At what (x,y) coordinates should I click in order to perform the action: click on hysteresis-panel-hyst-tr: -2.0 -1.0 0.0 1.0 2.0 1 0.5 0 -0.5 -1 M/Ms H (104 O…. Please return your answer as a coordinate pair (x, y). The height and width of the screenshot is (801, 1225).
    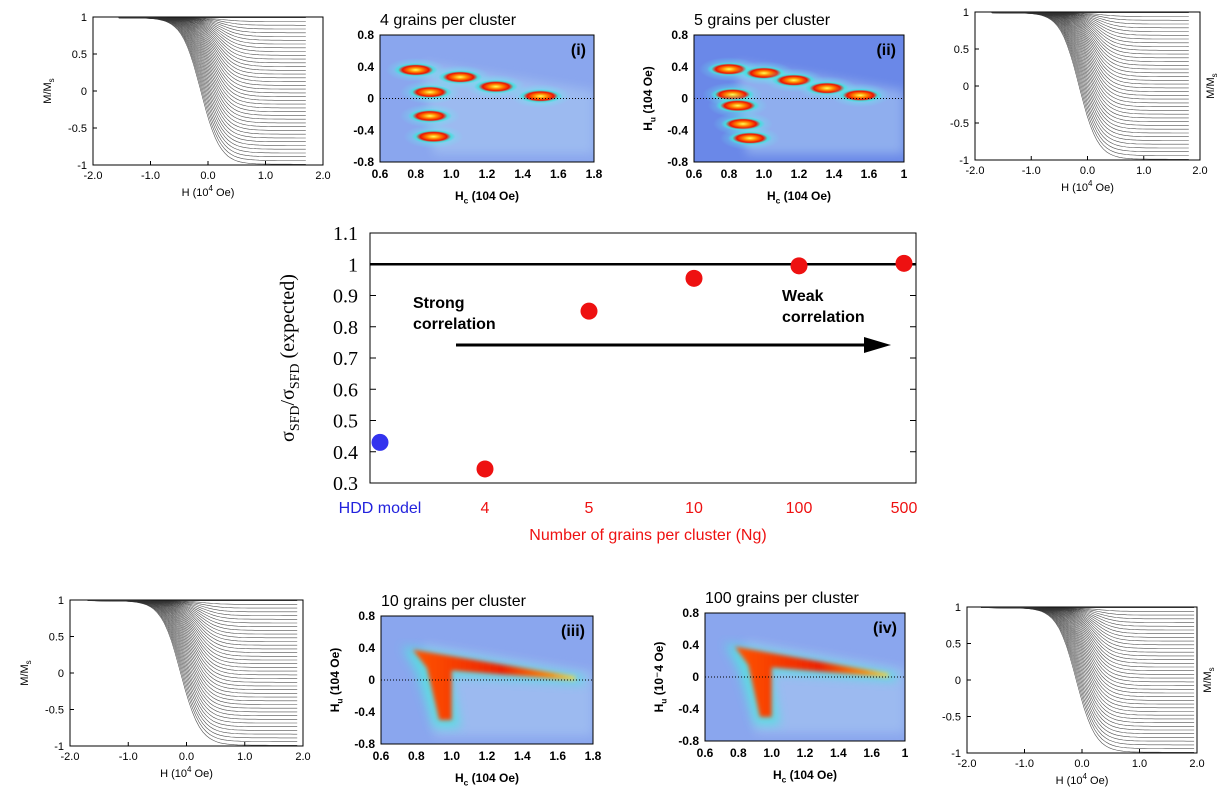
    Looking at the image, I should click on (1084, 100).